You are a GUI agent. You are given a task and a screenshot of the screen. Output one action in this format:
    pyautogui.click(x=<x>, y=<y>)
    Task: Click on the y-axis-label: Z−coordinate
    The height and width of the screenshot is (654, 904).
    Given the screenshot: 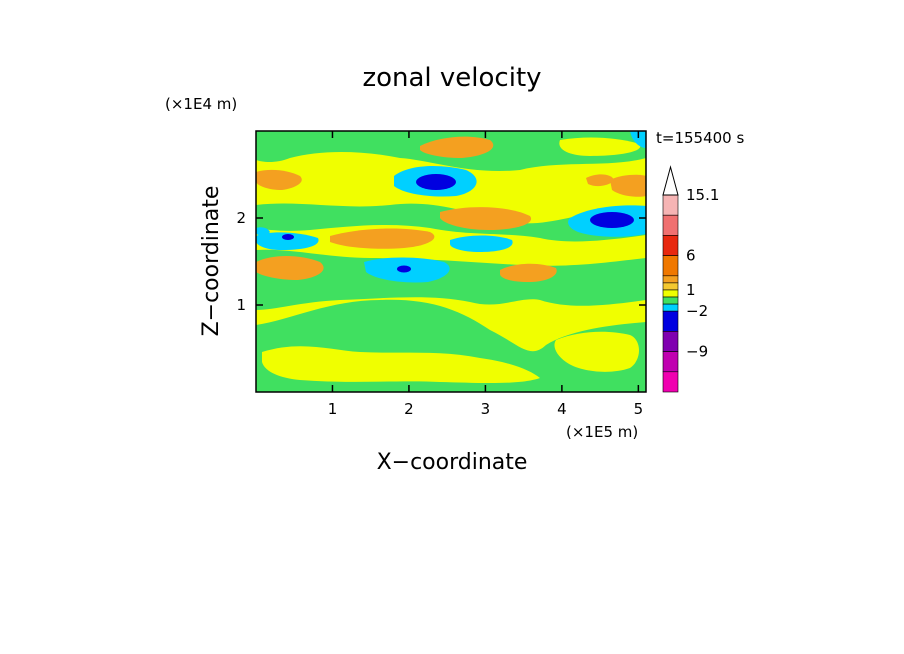 What is the action you would take?
    pyautogui.click(x=211, y=261)
    